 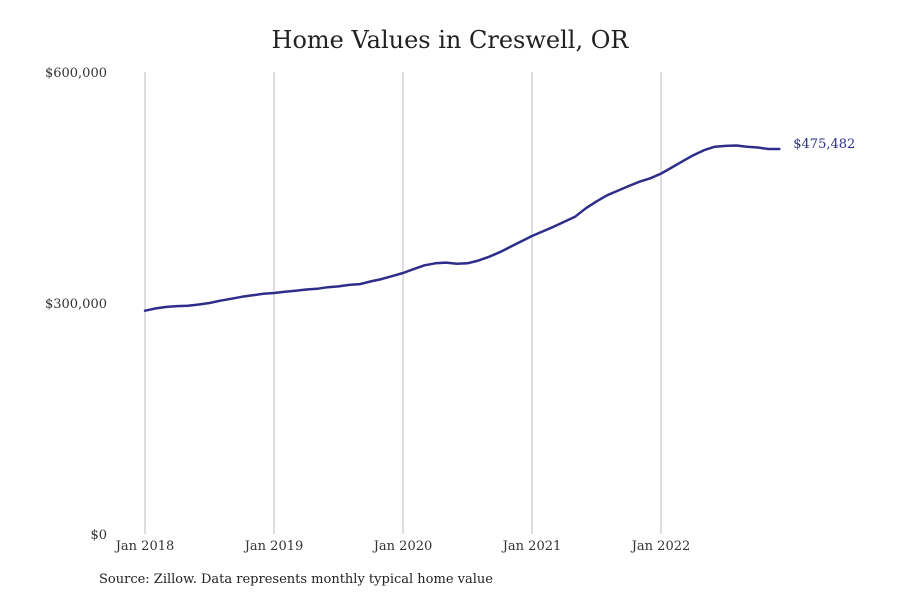 I want to click on x-tick-label: Jan 2021, so click(x=531, y=546).